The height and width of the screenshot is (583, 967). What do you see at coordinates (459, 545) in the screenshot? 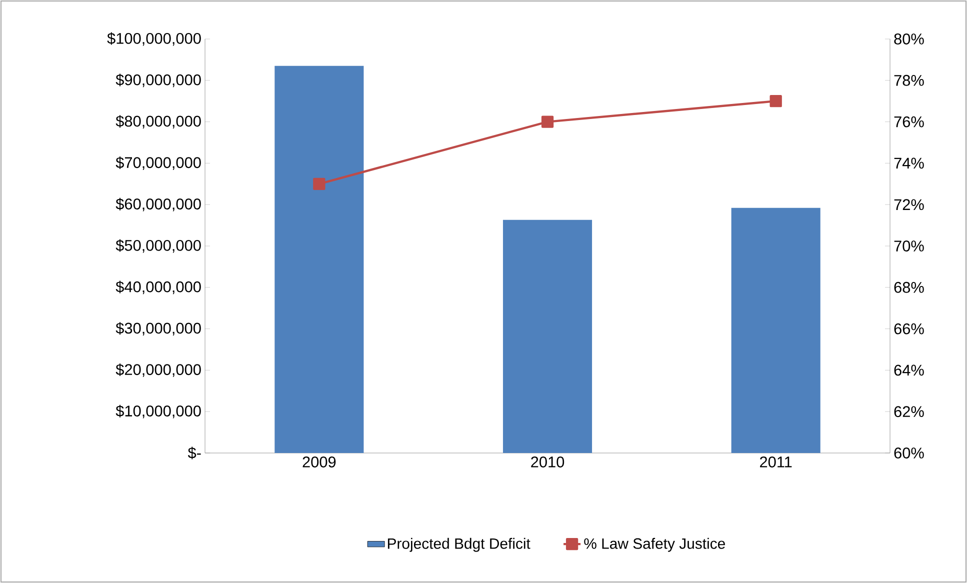
I see `legend-label: Projected Bdgt Deficit` at bounding box center [459, 545].